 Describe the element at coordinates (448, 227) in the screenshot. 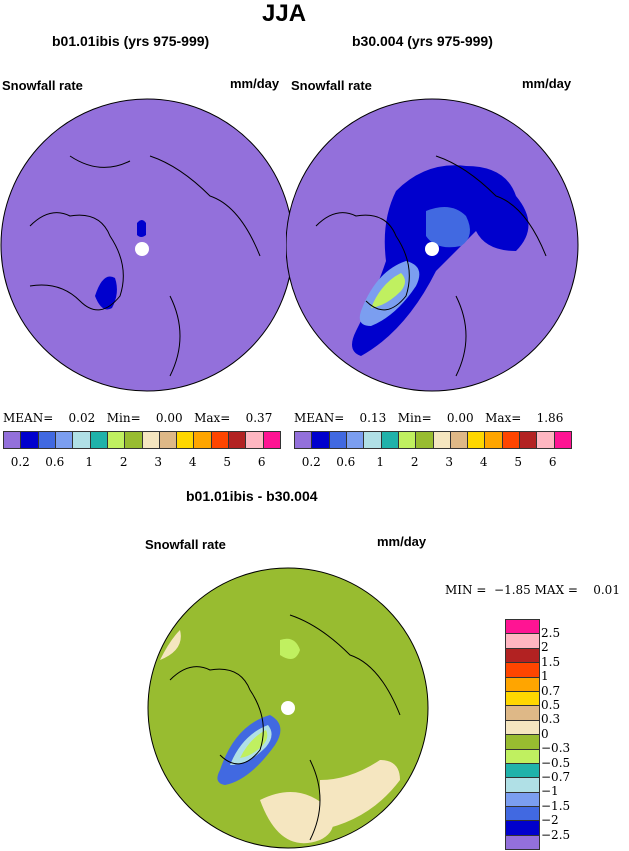

I see `map-right-blob-mid` at that location.